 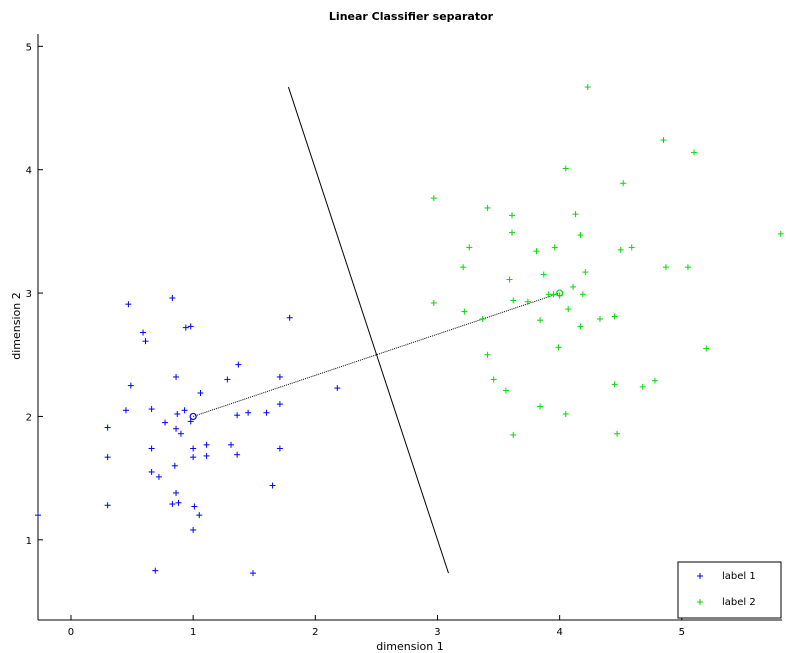 I want to click on legend: label 1 label 2, so click(x=729, y=590).